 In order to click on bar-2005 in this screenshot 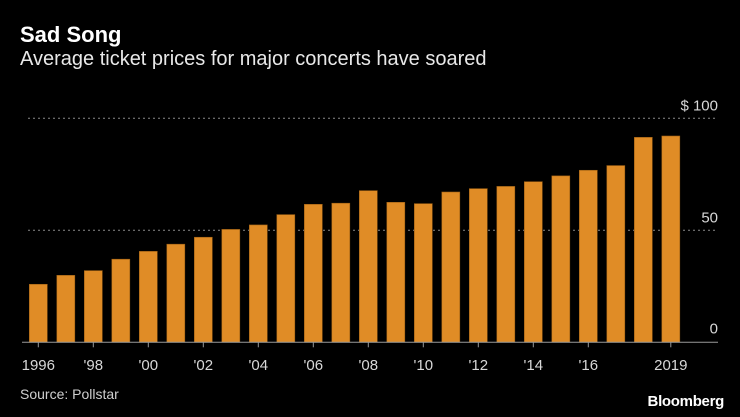, I will do `click(286, 278)`.